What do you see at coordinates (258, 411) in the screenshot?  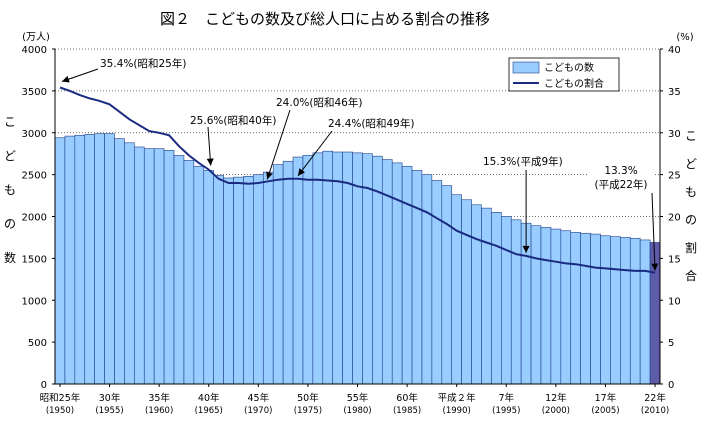 I see `x-tick-sublabel: (1970)` at bounding box center [258, 411].